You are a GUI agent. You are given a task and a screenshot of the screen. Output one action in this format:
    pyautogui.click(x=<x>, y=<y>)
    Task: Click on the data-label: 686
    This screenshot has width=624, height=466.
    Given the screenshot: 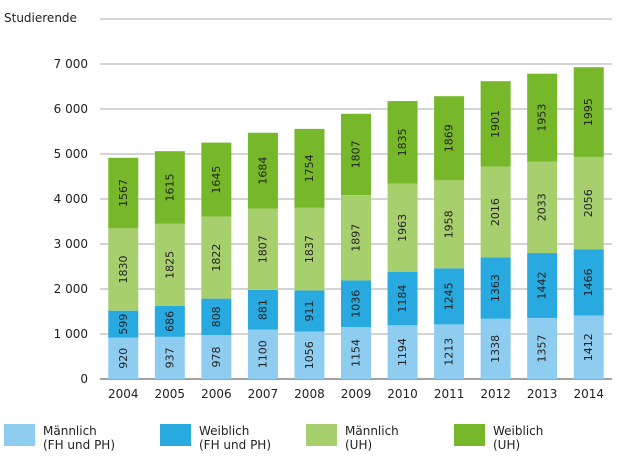 What is the action you would take?
    pyautogui.click(x=169, y=321)
    